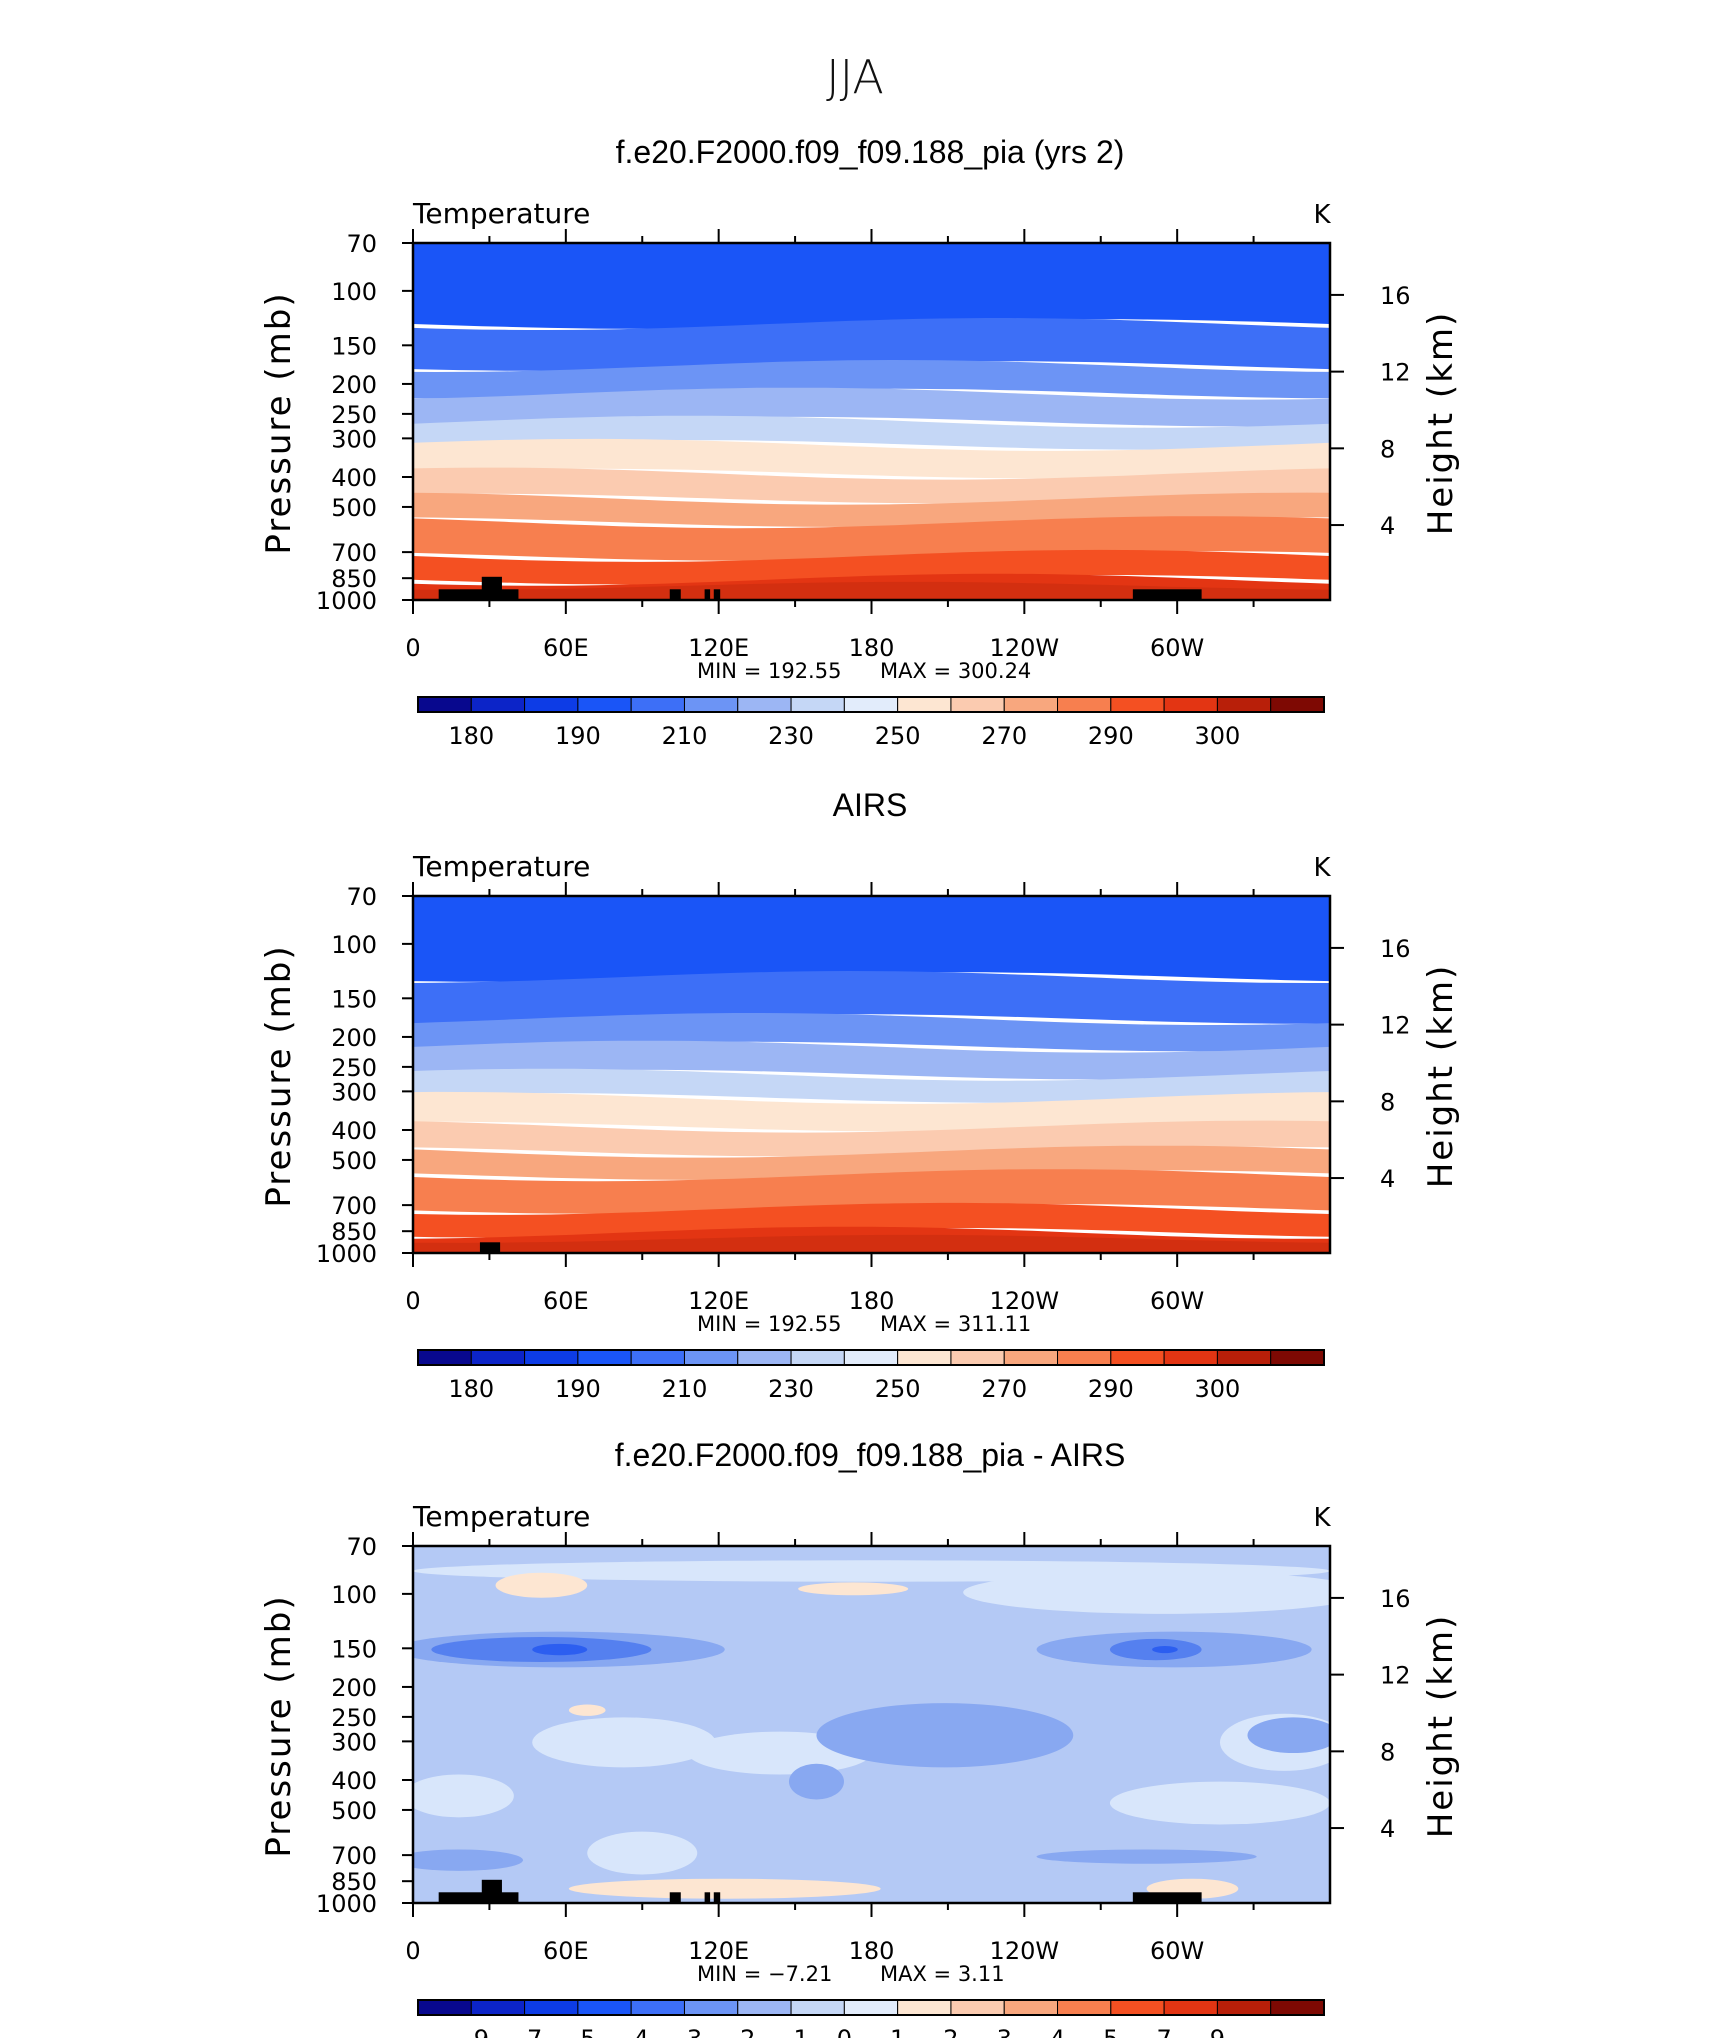  I want to click on colorbar-label: 0, so click(844, 2031).